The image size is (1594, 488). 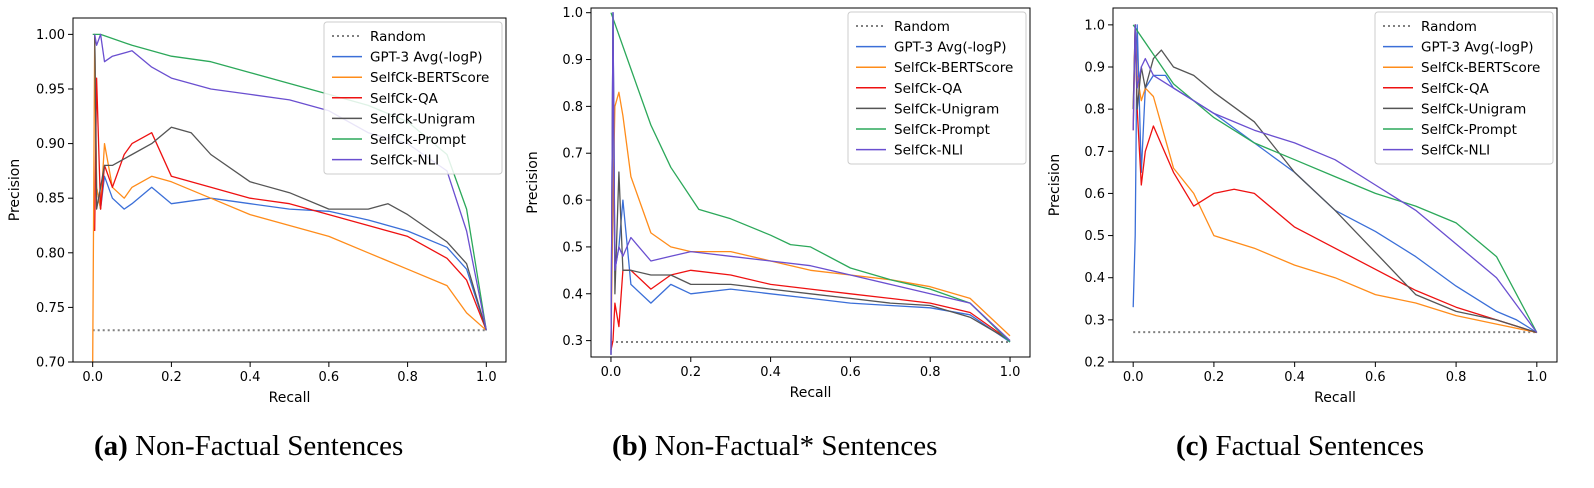 I want to click on series-line-selfck-qa, so click(x=810, y=310).